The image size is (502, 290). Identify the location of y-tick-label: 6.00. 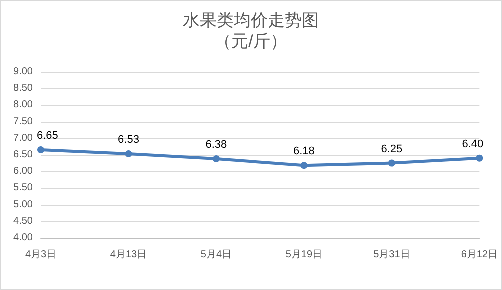
(24, 172).